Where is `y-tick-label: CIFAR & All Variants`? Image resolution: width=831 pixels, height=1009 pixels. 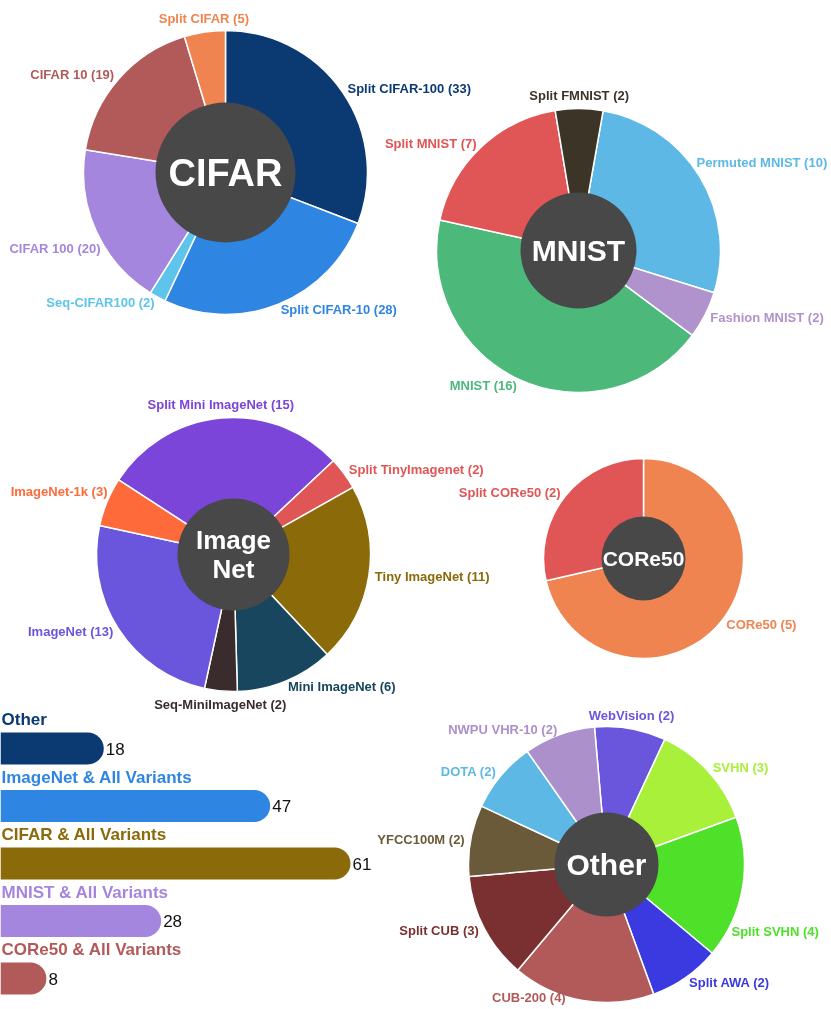
y-tick-label: CIFAR & All Variants is located at coordinates (84, 834).